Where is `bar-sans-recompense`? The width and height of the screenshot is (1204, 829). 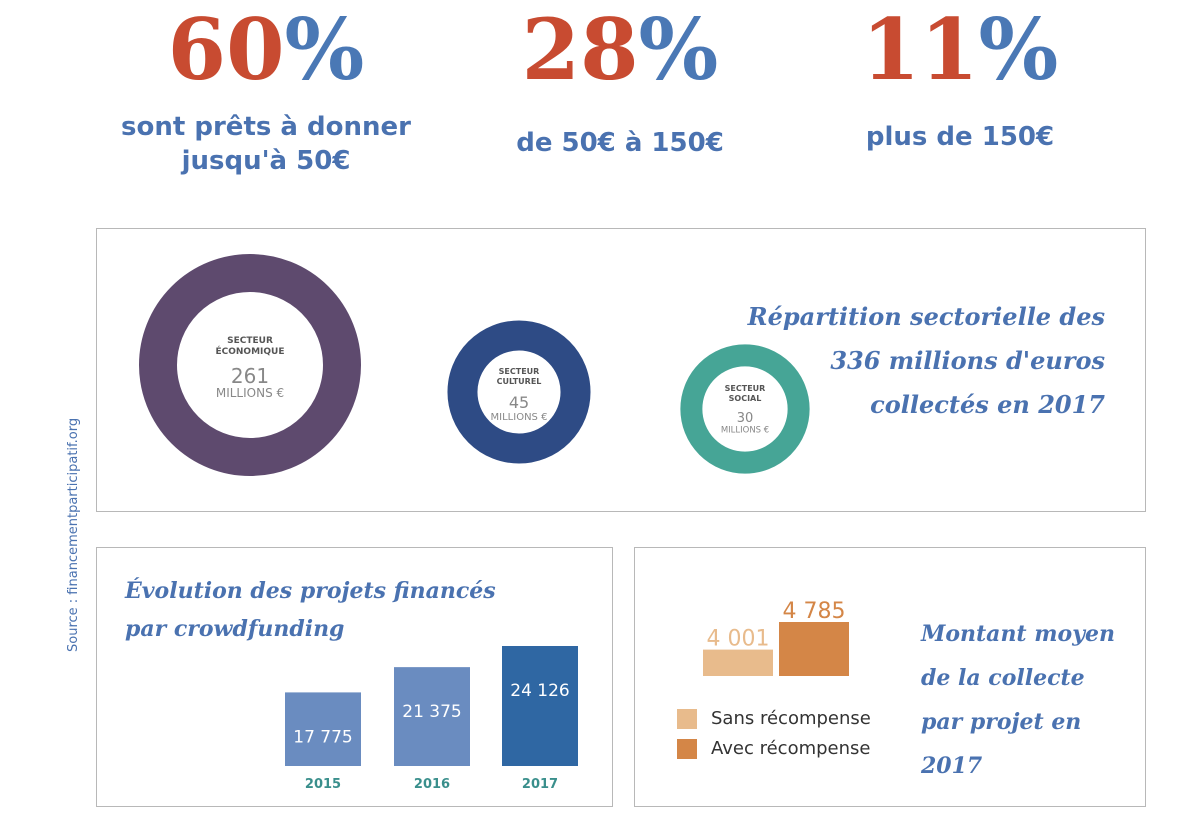
bar-sans-recompense is located at coordinates (738, 662).